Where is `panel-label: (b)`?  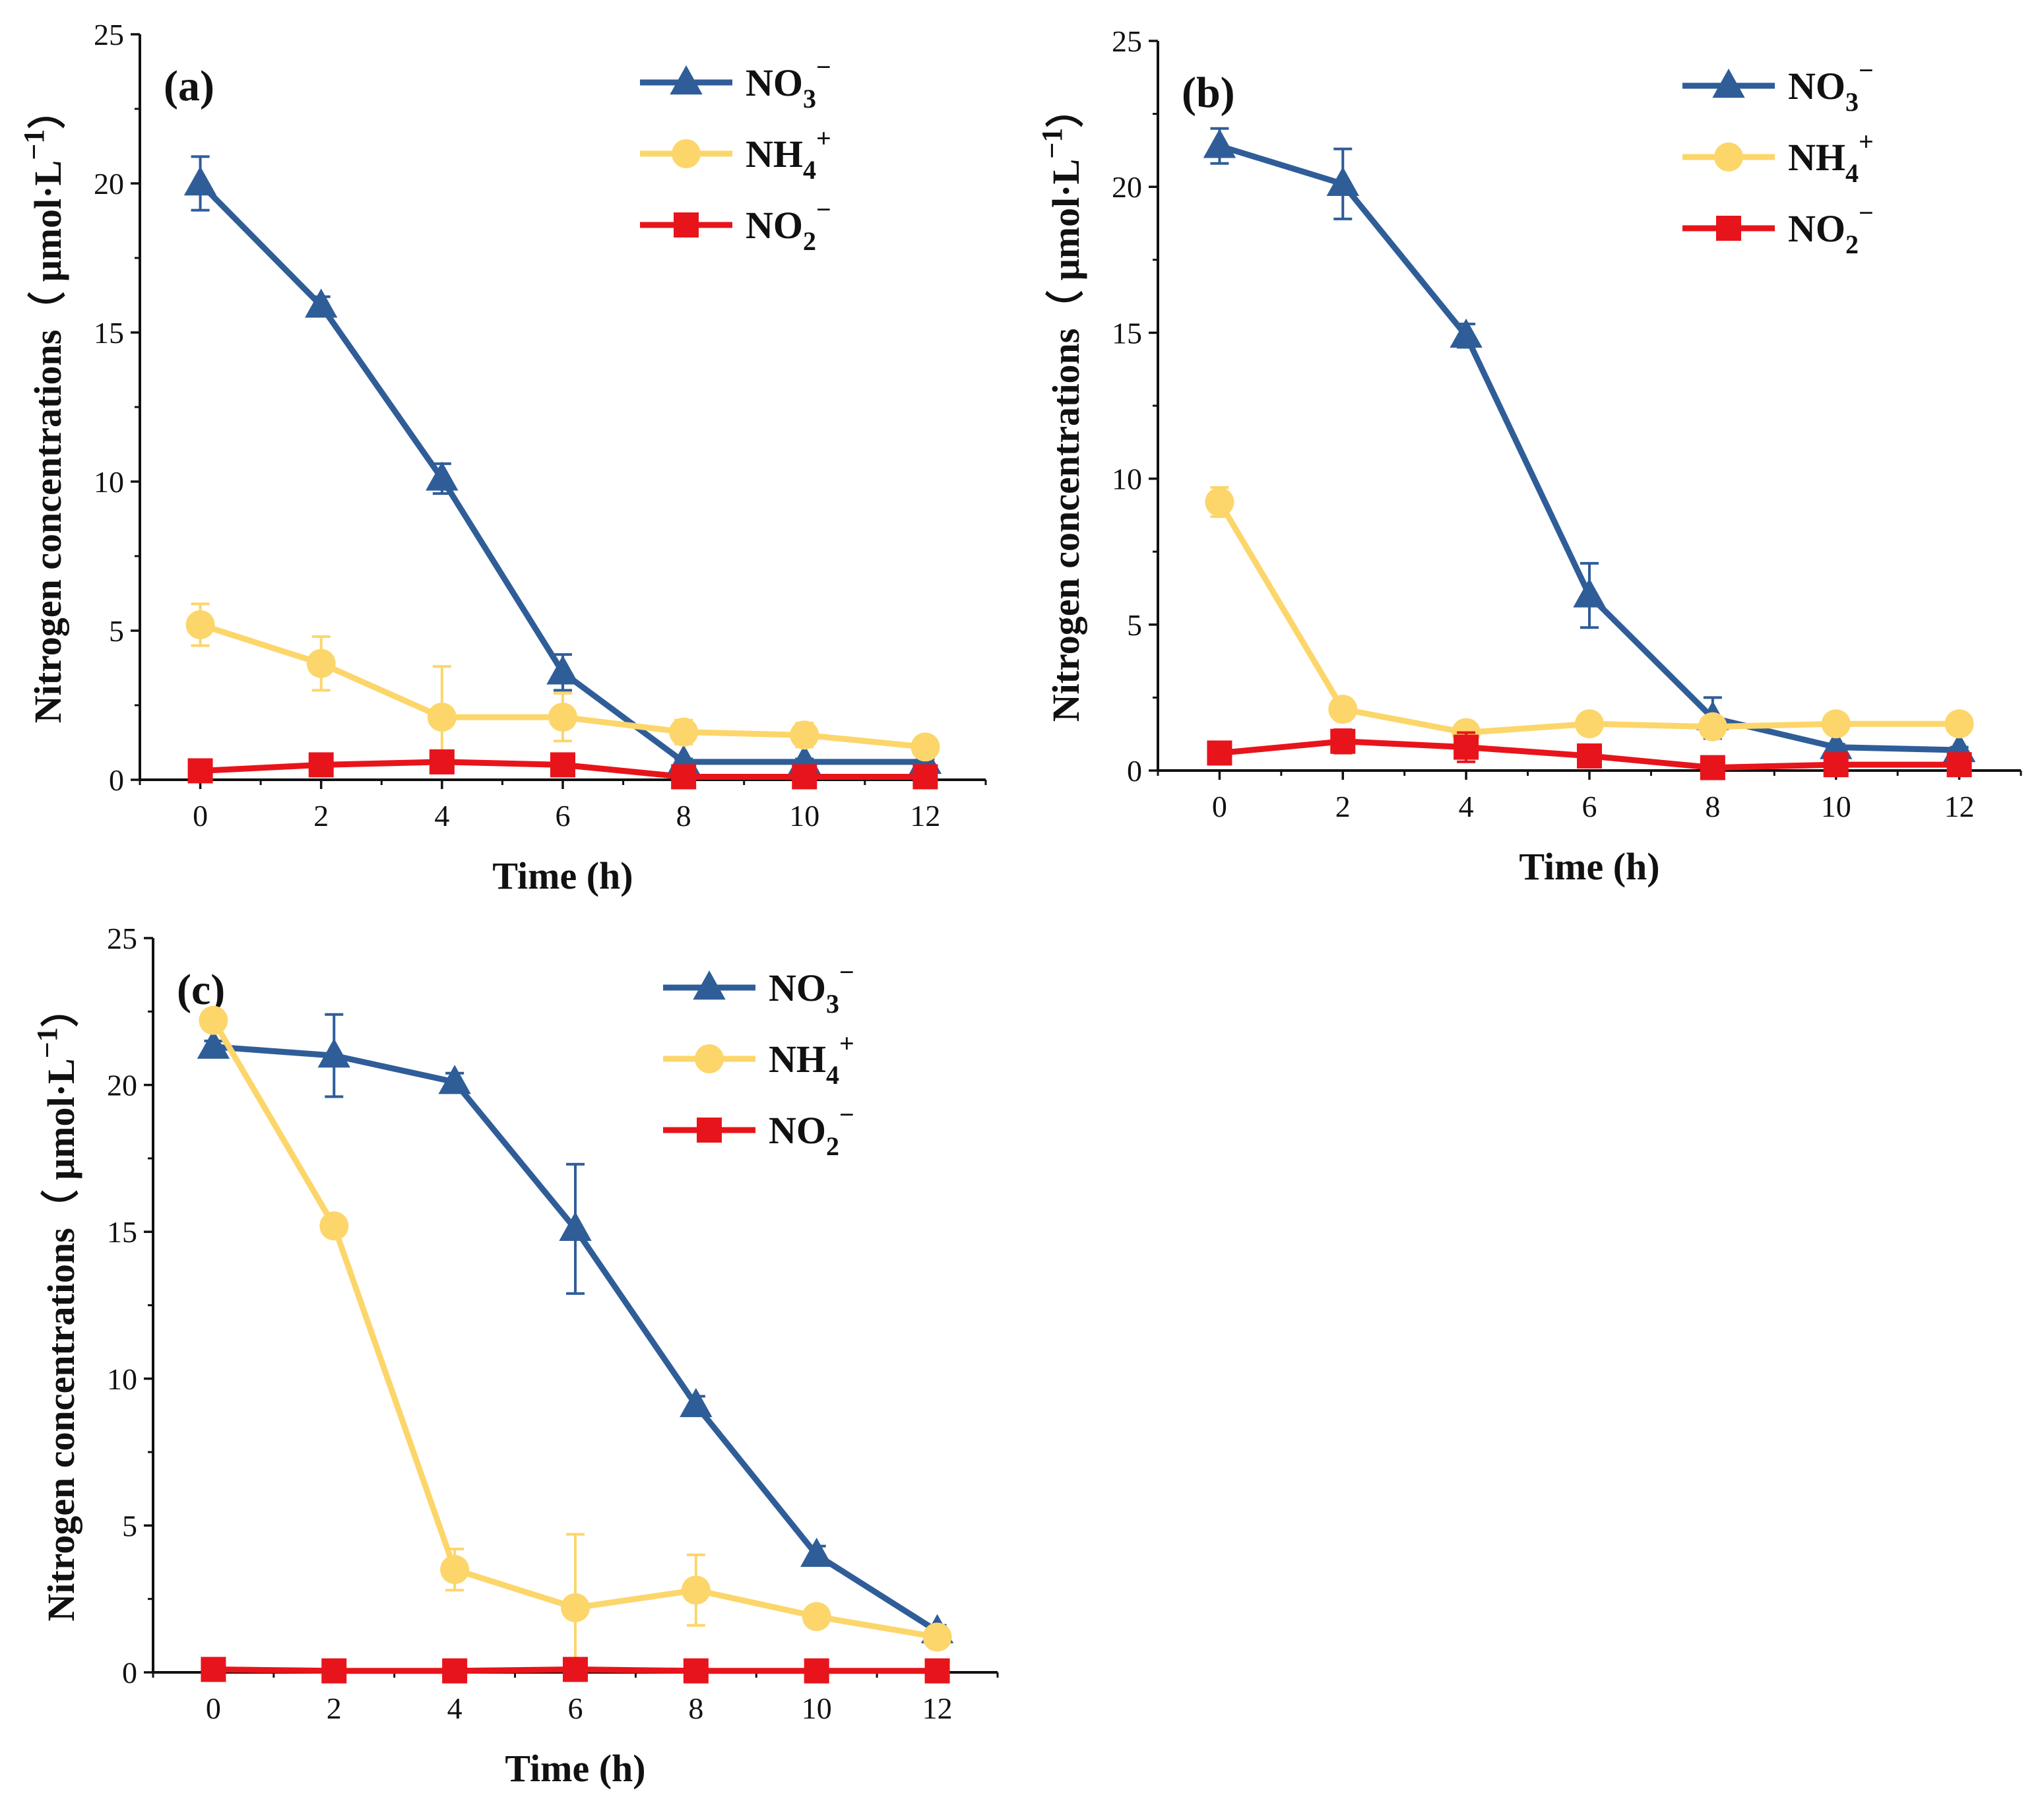 panel-label: (b) is located at coordinates (1208, 93).